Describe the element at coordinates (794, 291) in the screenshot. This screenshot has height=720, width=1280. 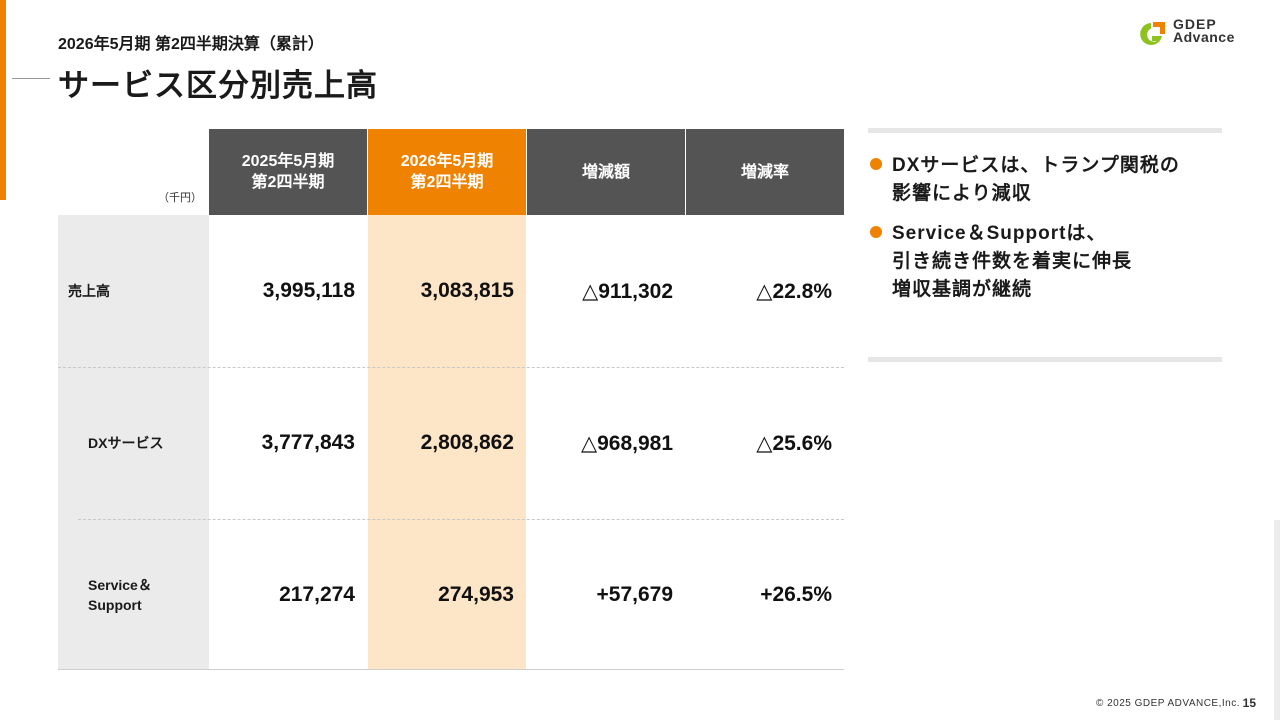
I see `table-cell: △22.8%` at that location.